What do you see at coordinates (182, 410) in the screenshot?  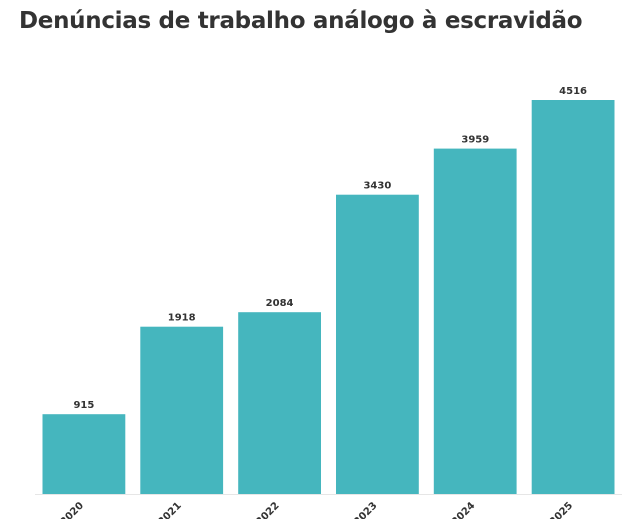 I see `bar-2021` at bounding box center [182, 410].